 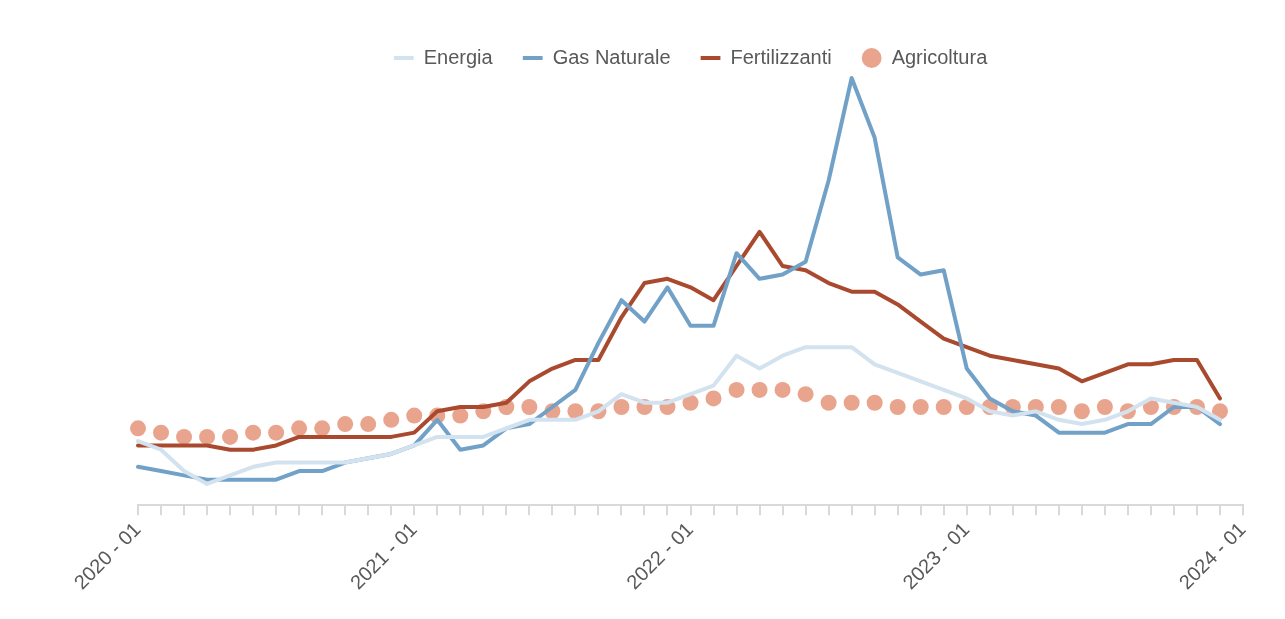 I want to click on legend-label: Fertilizzanti, so click(x=781, y=56).